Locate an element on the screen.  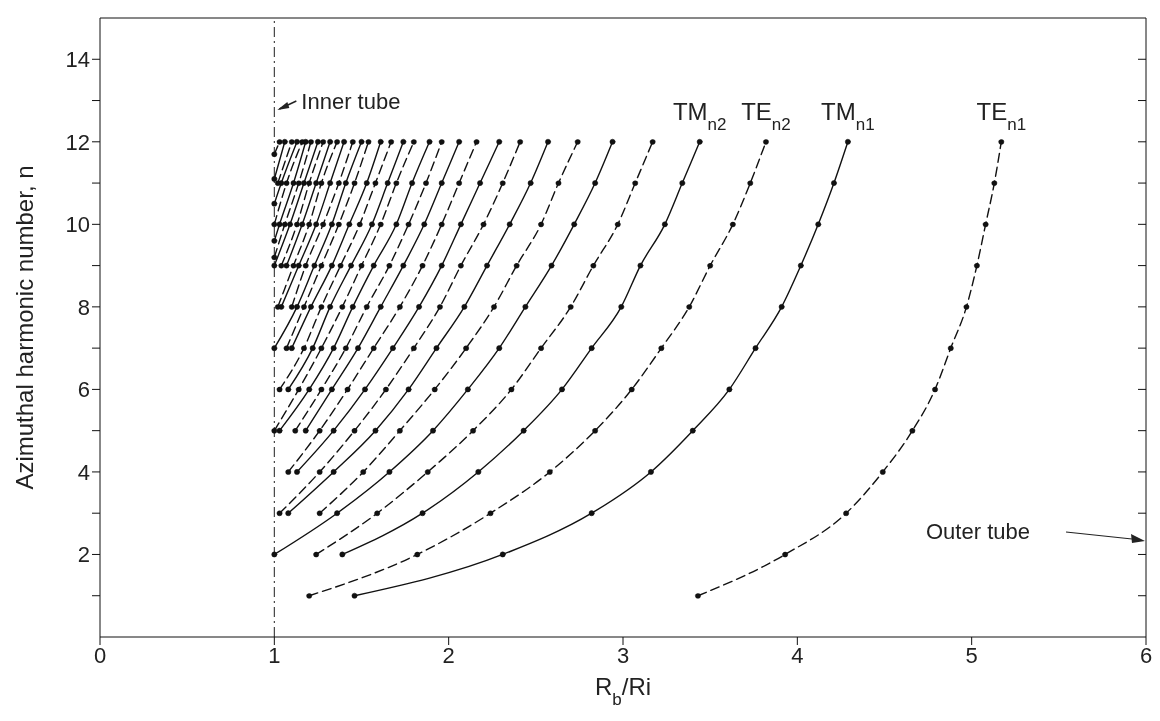
x-tick-label: 5 is located at coordinates (971, 655).